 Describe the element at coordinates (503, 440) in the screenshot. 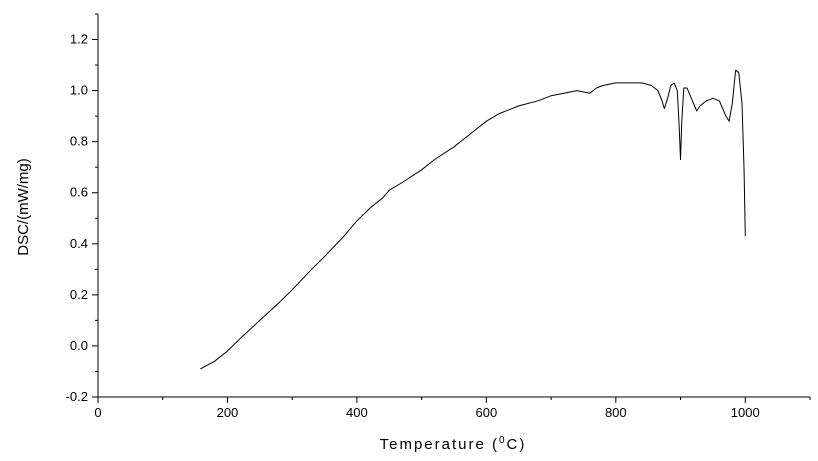

I see `x-axis-title-superscript: 0` at that location.